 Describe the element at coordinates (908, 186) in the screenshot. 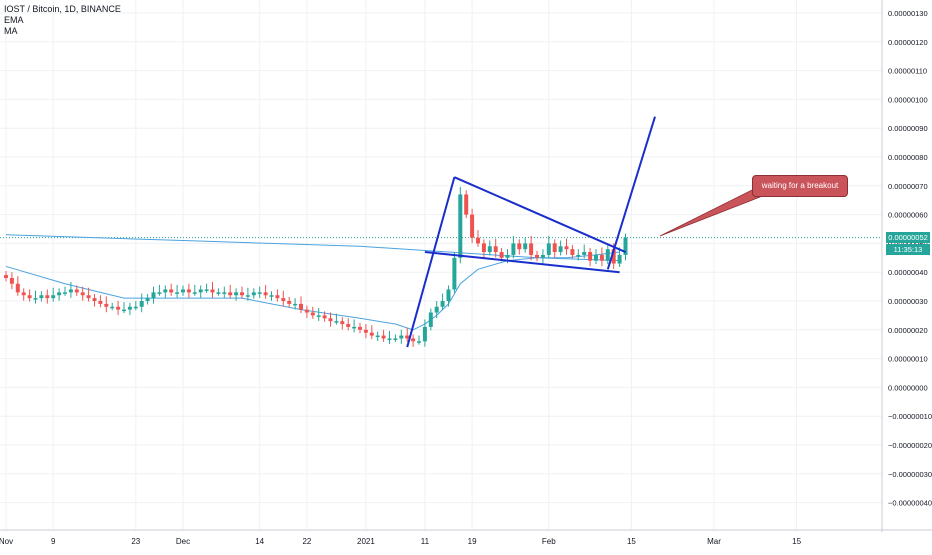

I see `y-tick-label: 0.00000070` at that location.